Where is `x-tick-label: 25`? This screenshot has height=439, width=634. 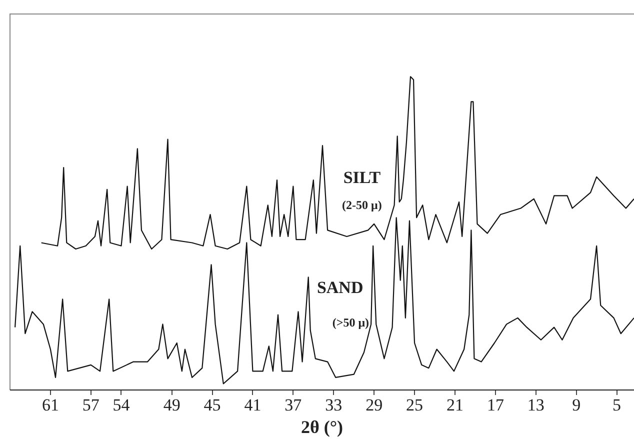 x-tick-label: 25 is located at coordinates (415, 405).